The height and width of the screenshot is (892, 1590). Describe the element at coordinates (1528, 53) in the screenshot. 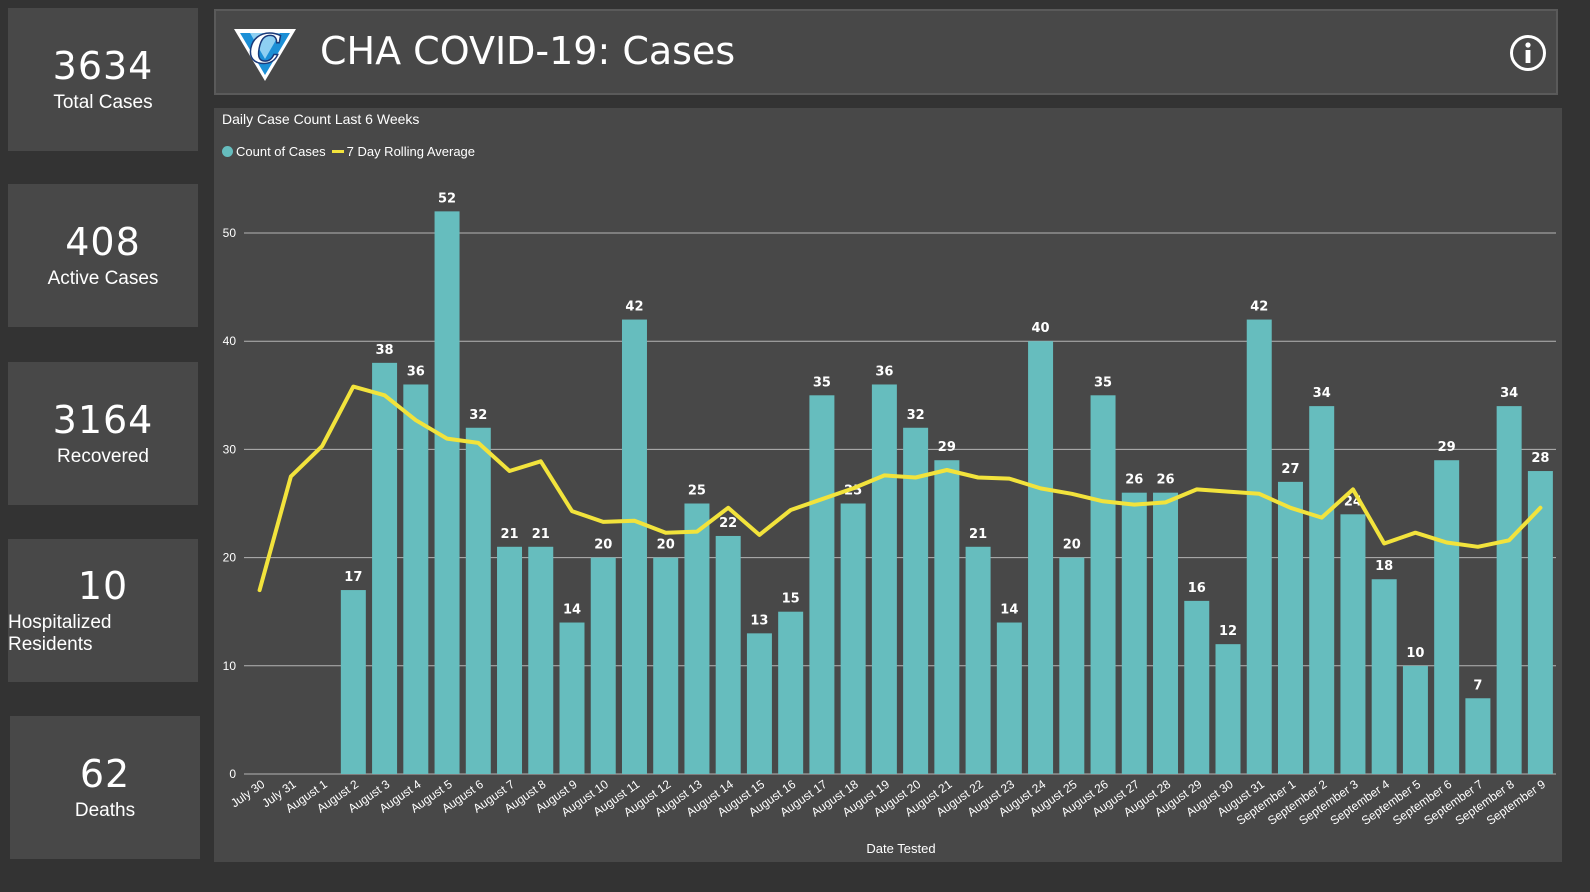

I see `info-icon` at that location.